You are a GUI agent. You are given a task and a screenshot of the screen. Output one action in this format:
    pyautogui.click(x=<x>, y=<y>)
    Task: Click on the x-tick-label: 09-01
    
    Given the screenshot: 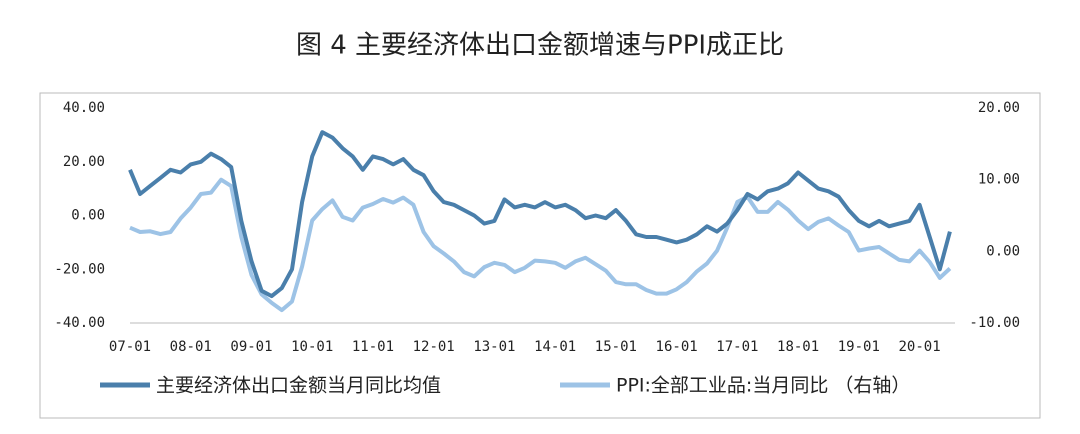 What is the action you would take?
    pyautogui.click(x=251, y=347)
    